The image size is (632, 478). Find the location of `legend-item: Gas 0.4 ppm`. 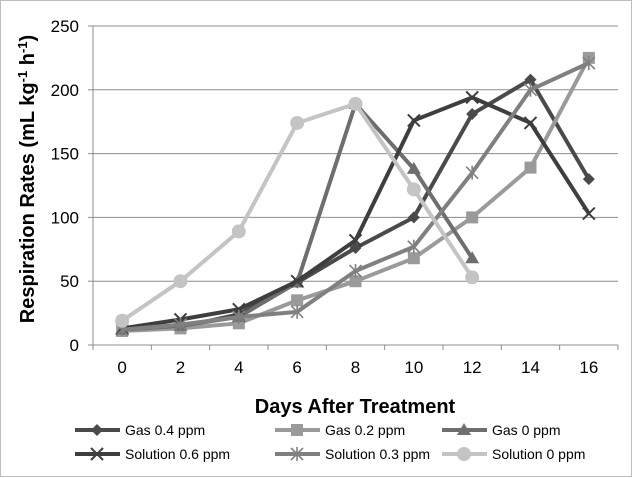

legend-item: Gas 0.4 ppm is located at coordinates (140, 430).